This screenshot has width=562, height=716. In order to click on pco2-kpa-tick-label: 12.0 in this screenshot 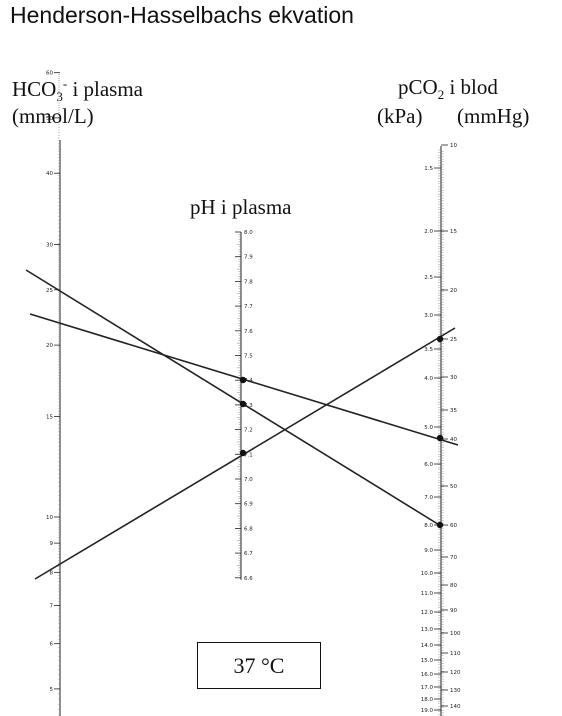, I will do `click(427, 613)`.